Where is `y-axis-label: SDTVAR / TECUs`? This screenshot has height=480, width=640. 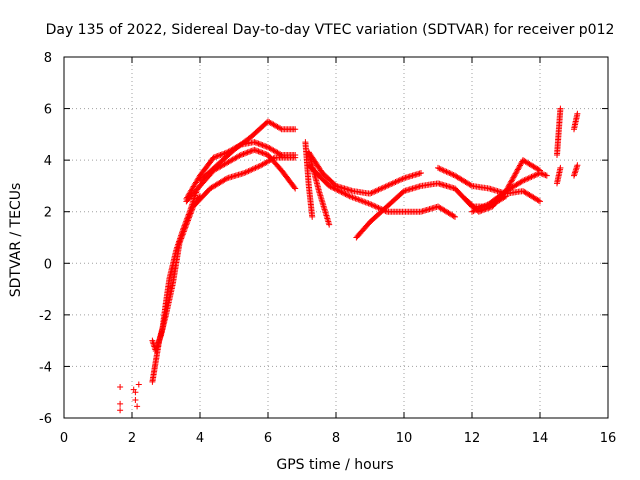 y-axis-label: SDTVAR / TECUs is located at coordinates (16, 240).